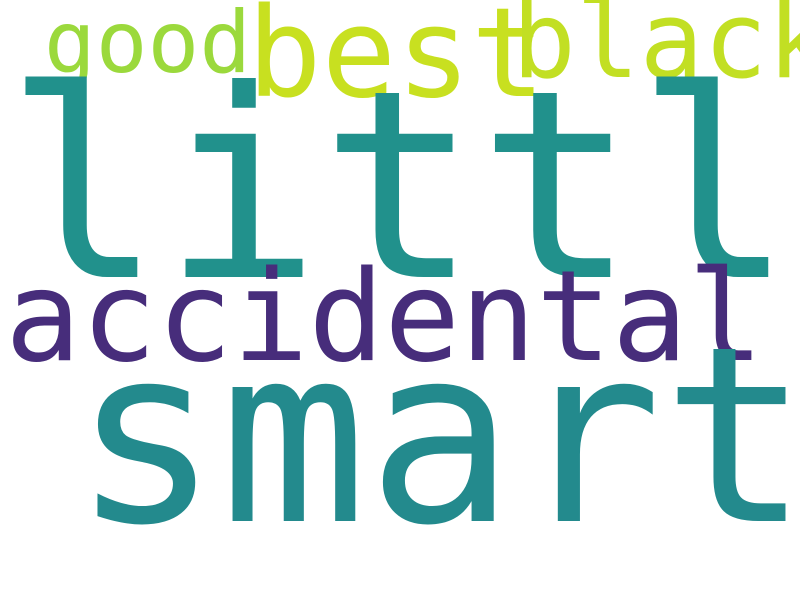 This screenshot has width=800, height=600. Describe the element at coordinates (656, 51) in the screenshot. I see `word-black: black` at that location.